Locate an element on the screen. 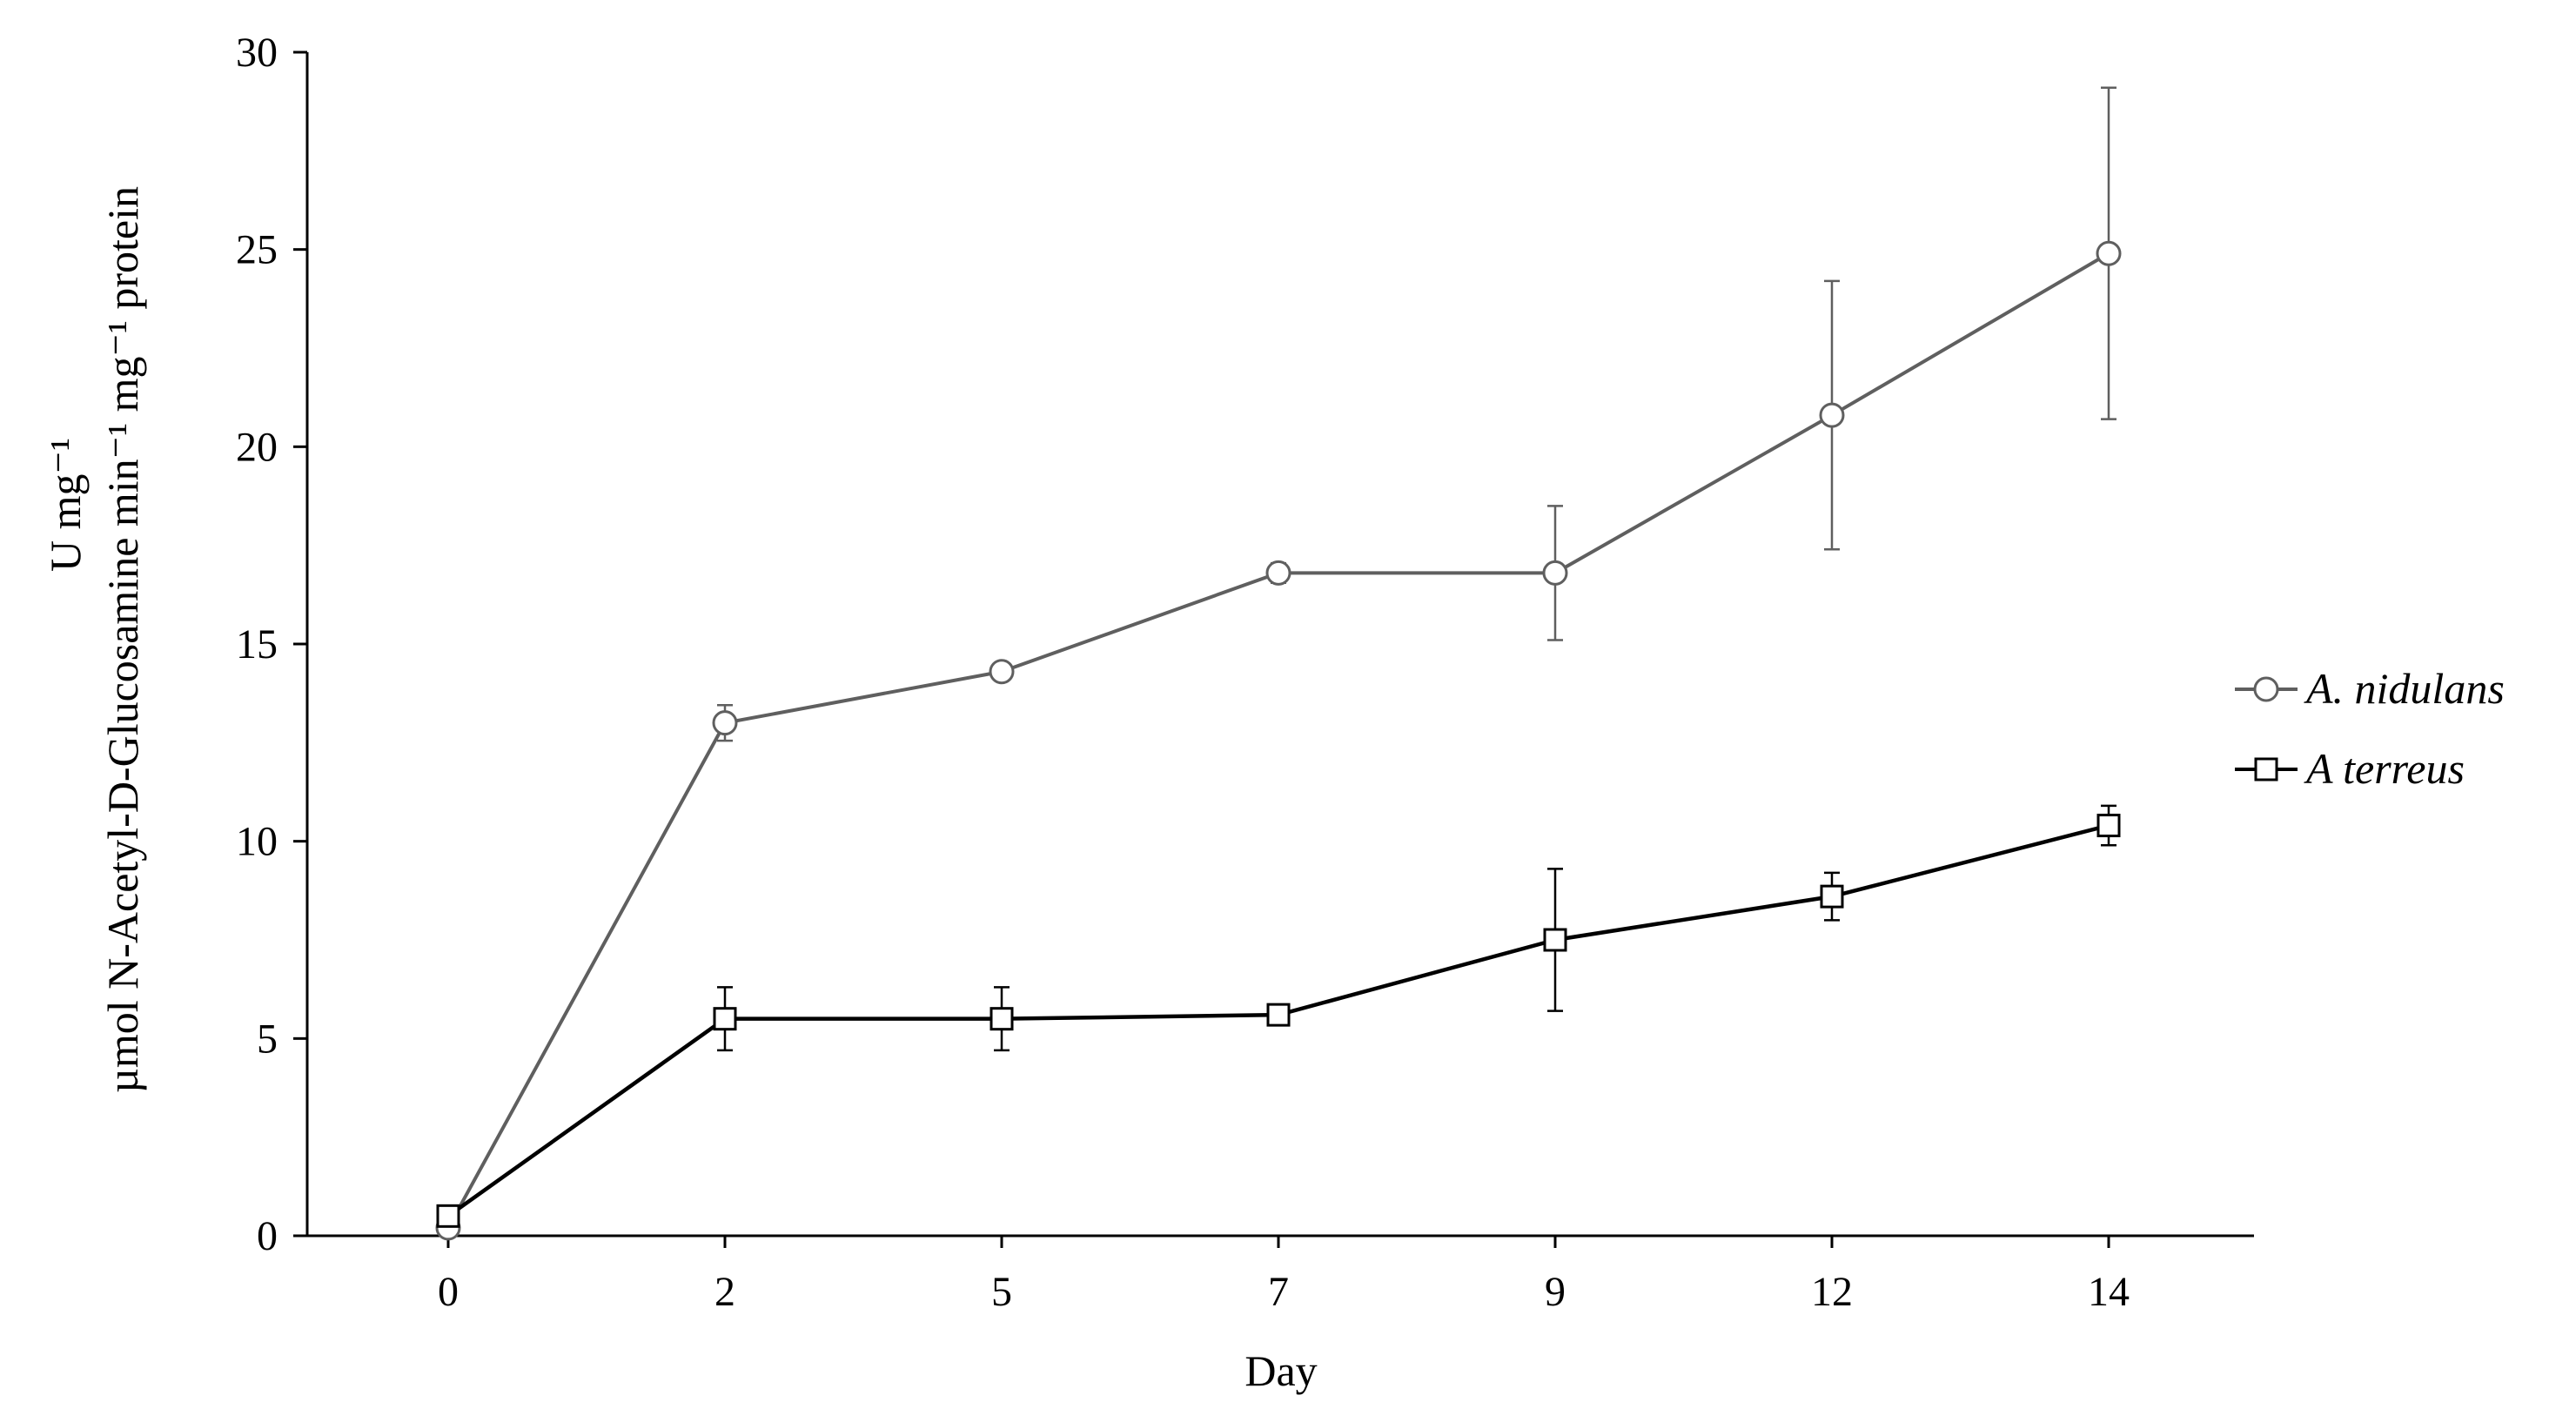 Image resolution: width=2576 pixels, height=1402 pixels. x-tick-label: 7 is located at coordinates (1278, 1292).